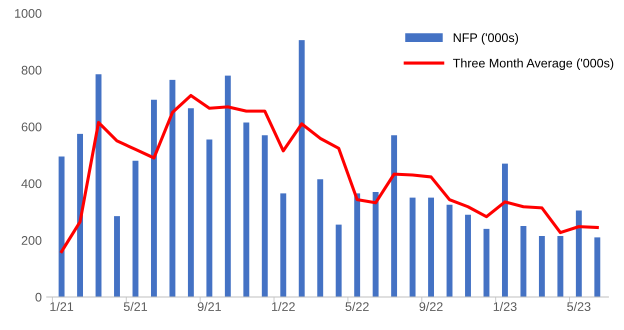  What do you see at coordinates (32, 240) in the screenshot?
I see `y-tick-label: 200` at bounding box center [32, 240].